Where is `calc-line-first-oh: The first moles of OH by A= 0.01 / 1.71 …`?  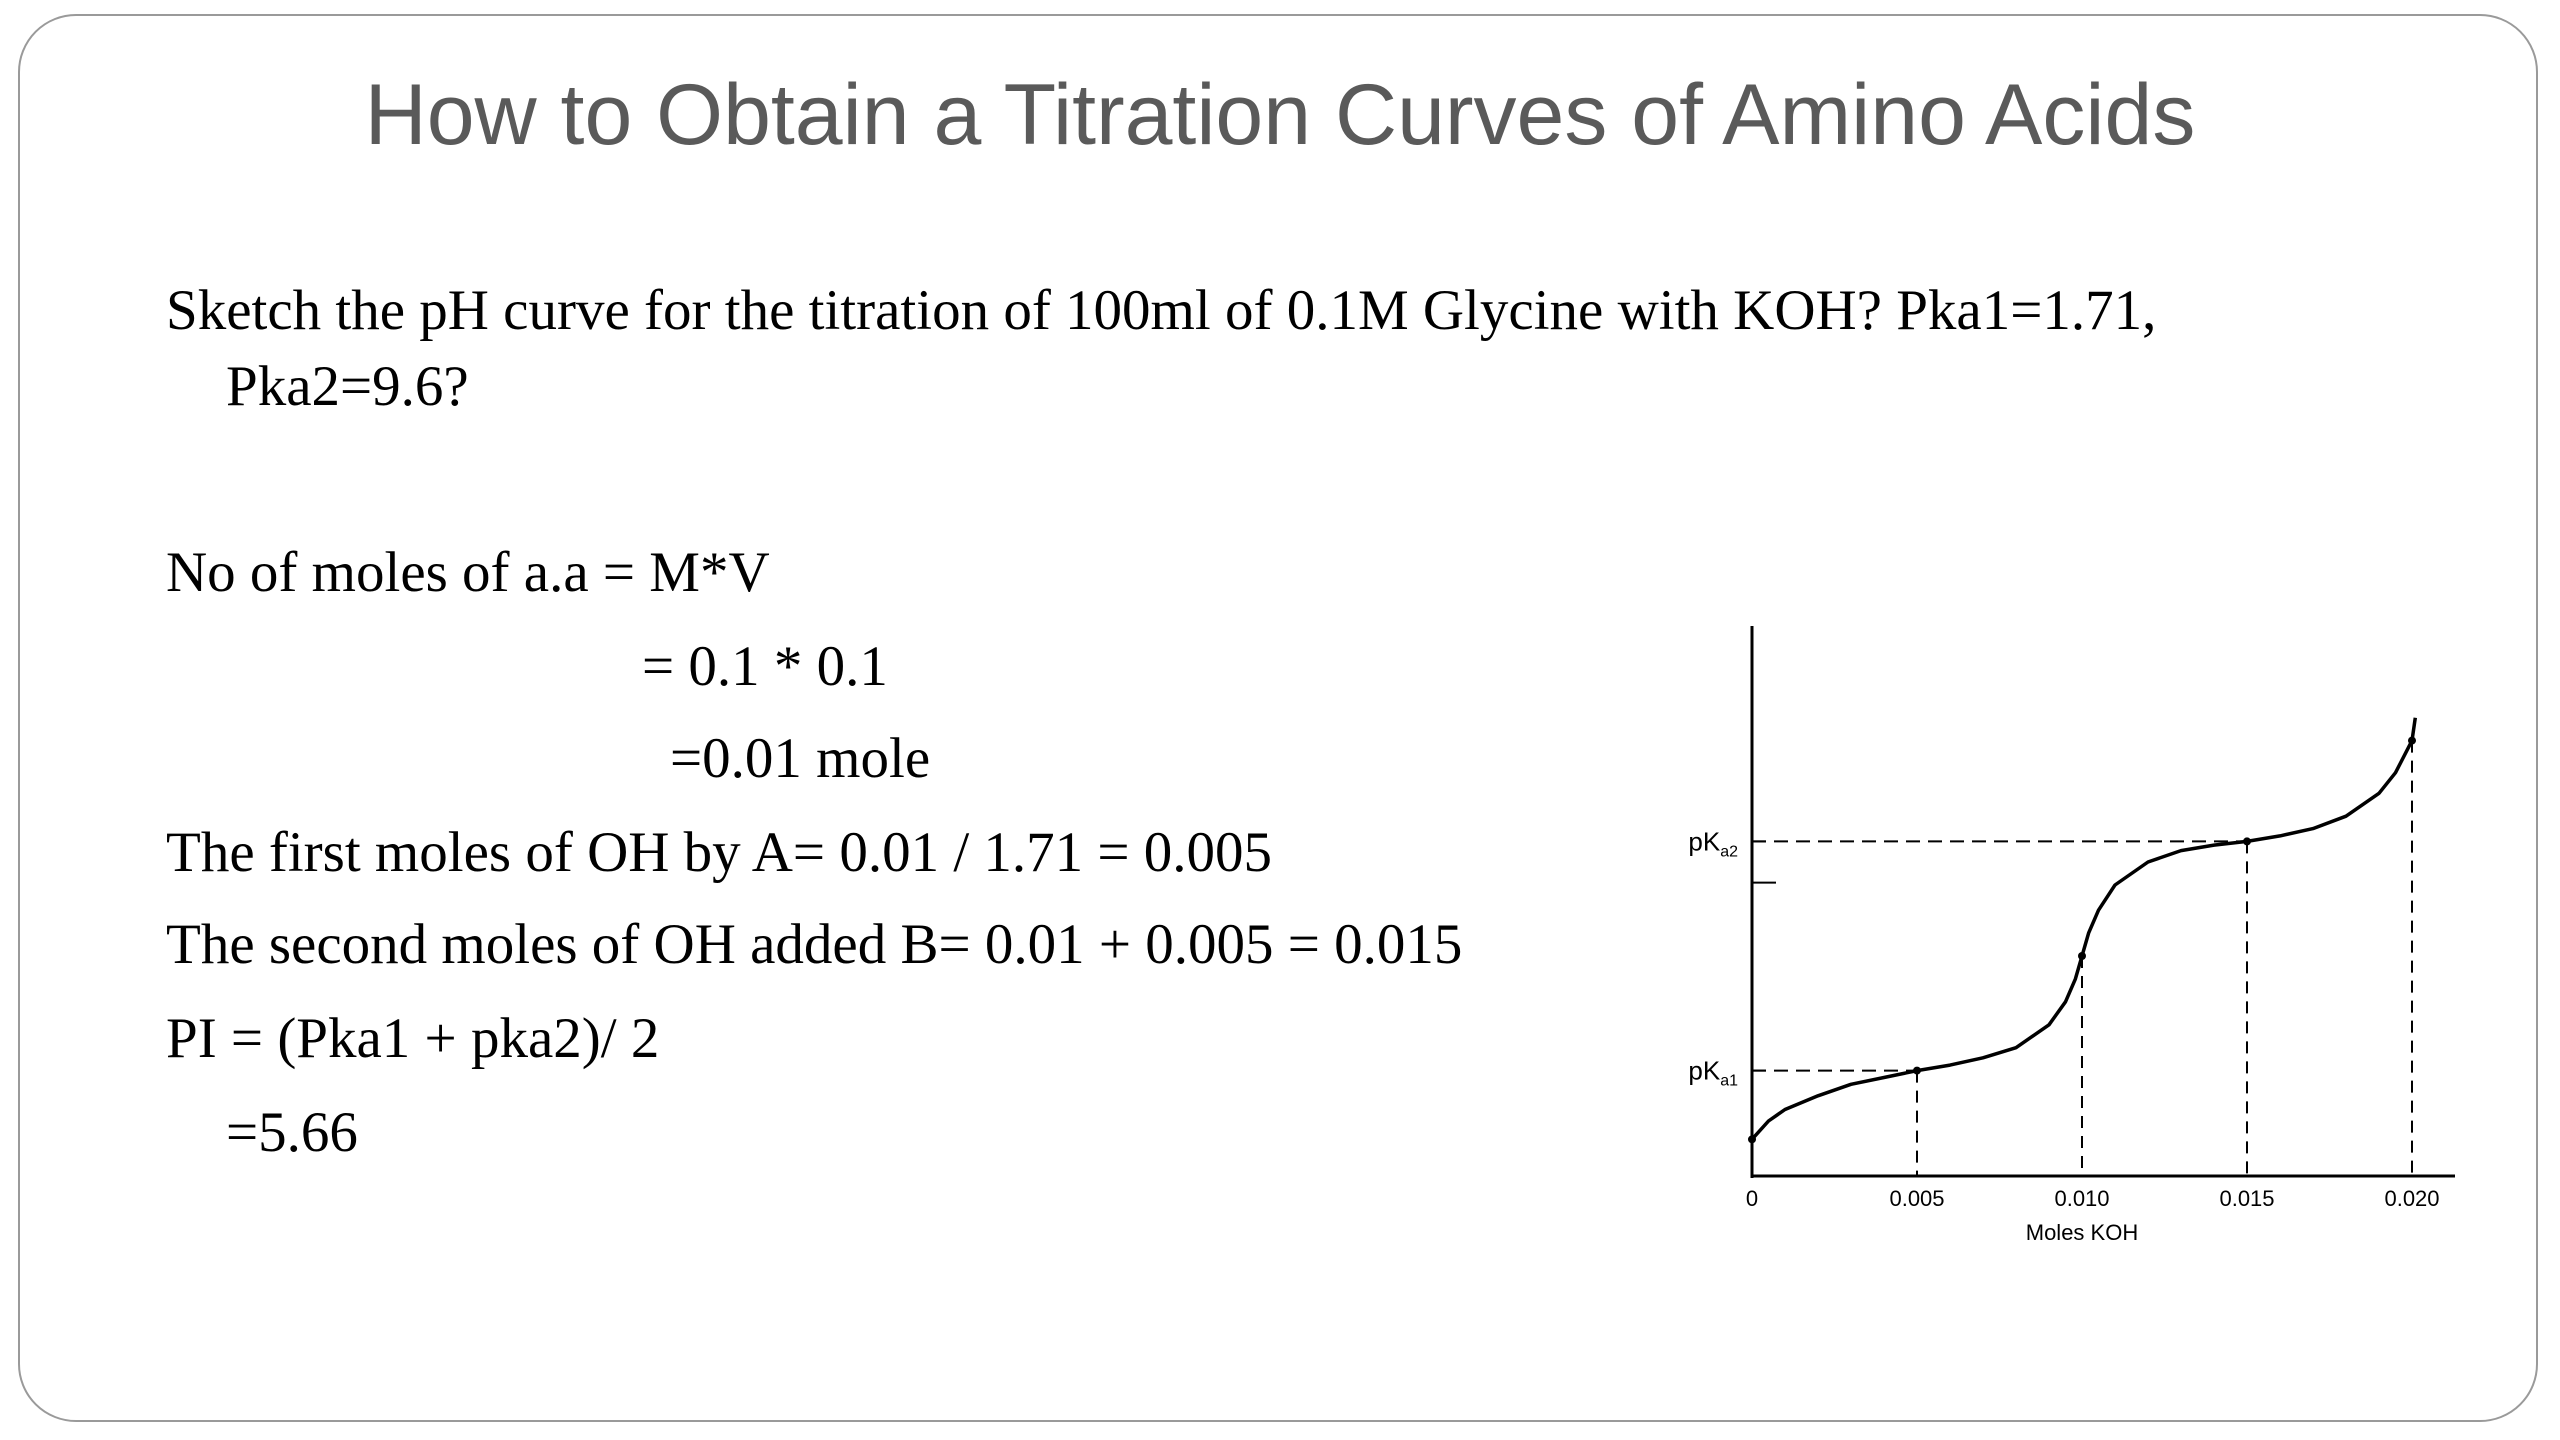 calc-line-first-oh: The first moles of OH by A= 0.01 / 1.71 … is located at coordinates (719, 852).